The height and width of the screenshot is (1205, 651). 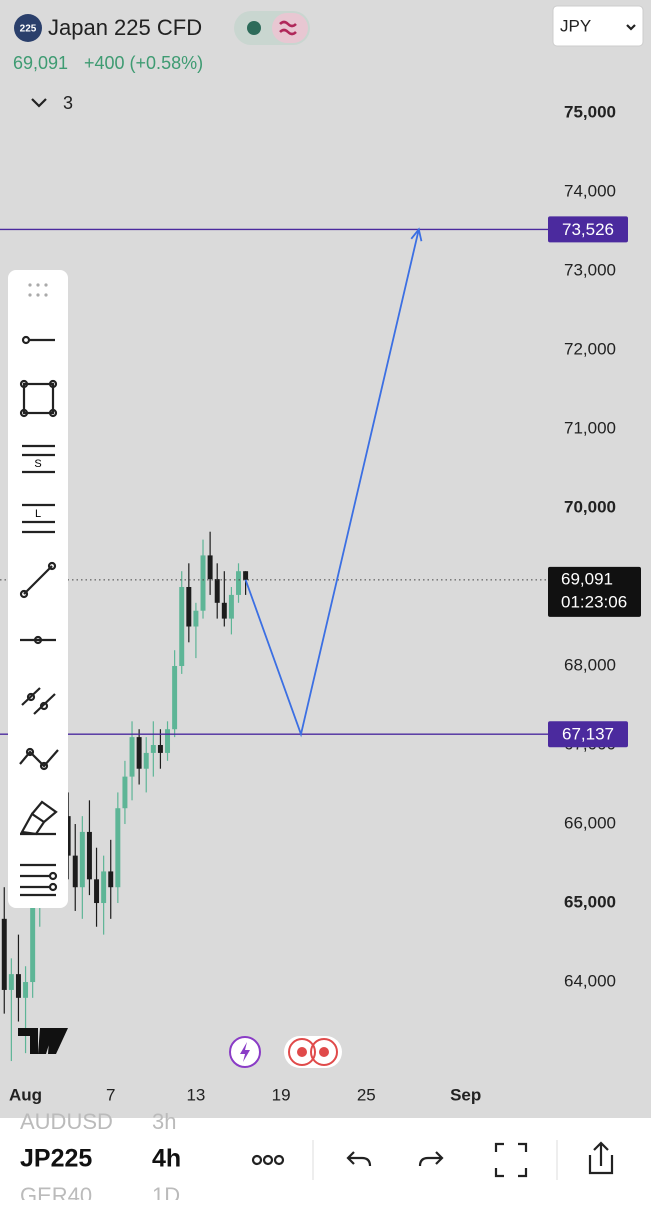 What do you see at coordinates (254, 28) in the screenshot?
I see `market-open-dot` at bounding box center [254, 28].